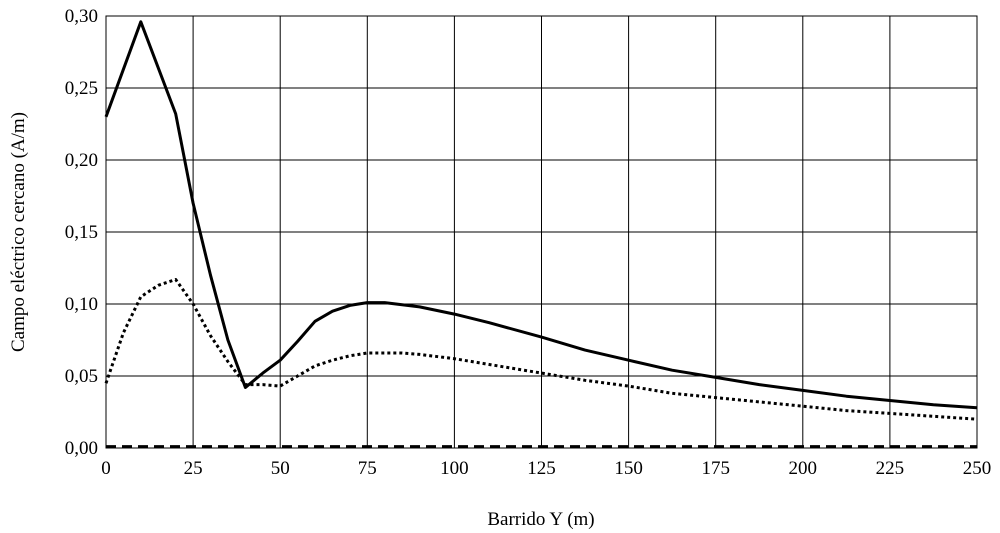  I want to click on y-tick-label: 0,20, so click(81, 160).